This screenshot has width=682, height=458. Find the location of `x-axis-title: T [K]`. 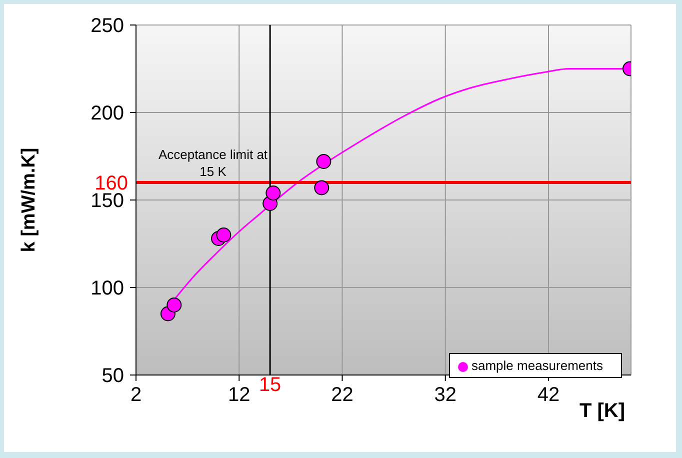

x-axis-title: T [K] is located at coordinates (602, 411).